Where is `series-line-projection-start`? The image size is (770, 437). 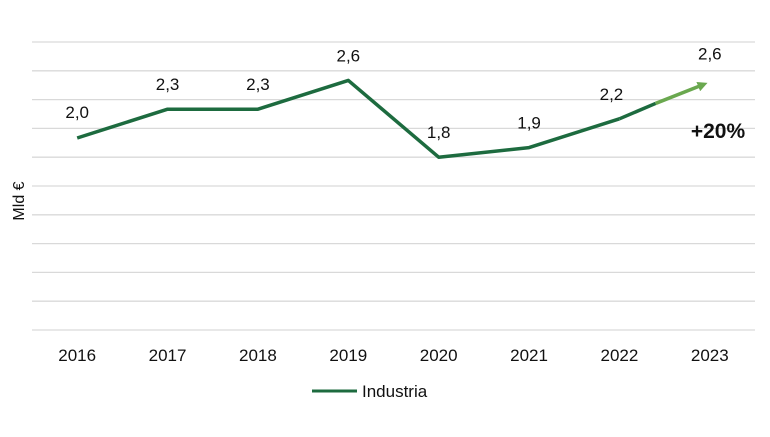 series-line-projection-start is located at coordinates (637, 111).